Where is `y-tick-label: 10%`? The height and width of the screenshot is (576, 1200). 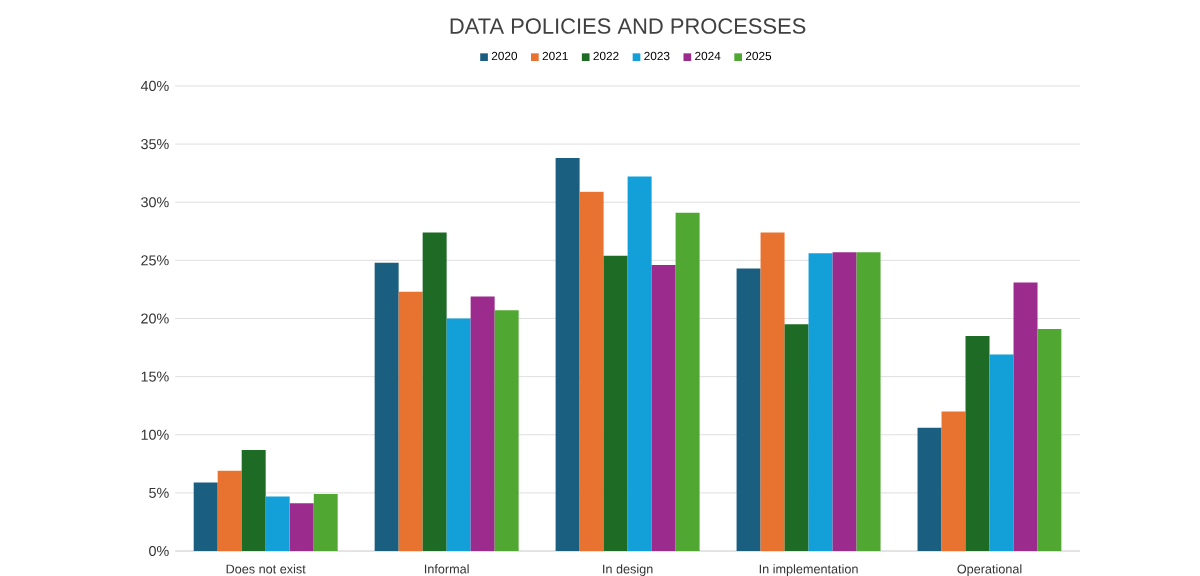 y-tick-label: 10% is located at coordinates (155, 434).